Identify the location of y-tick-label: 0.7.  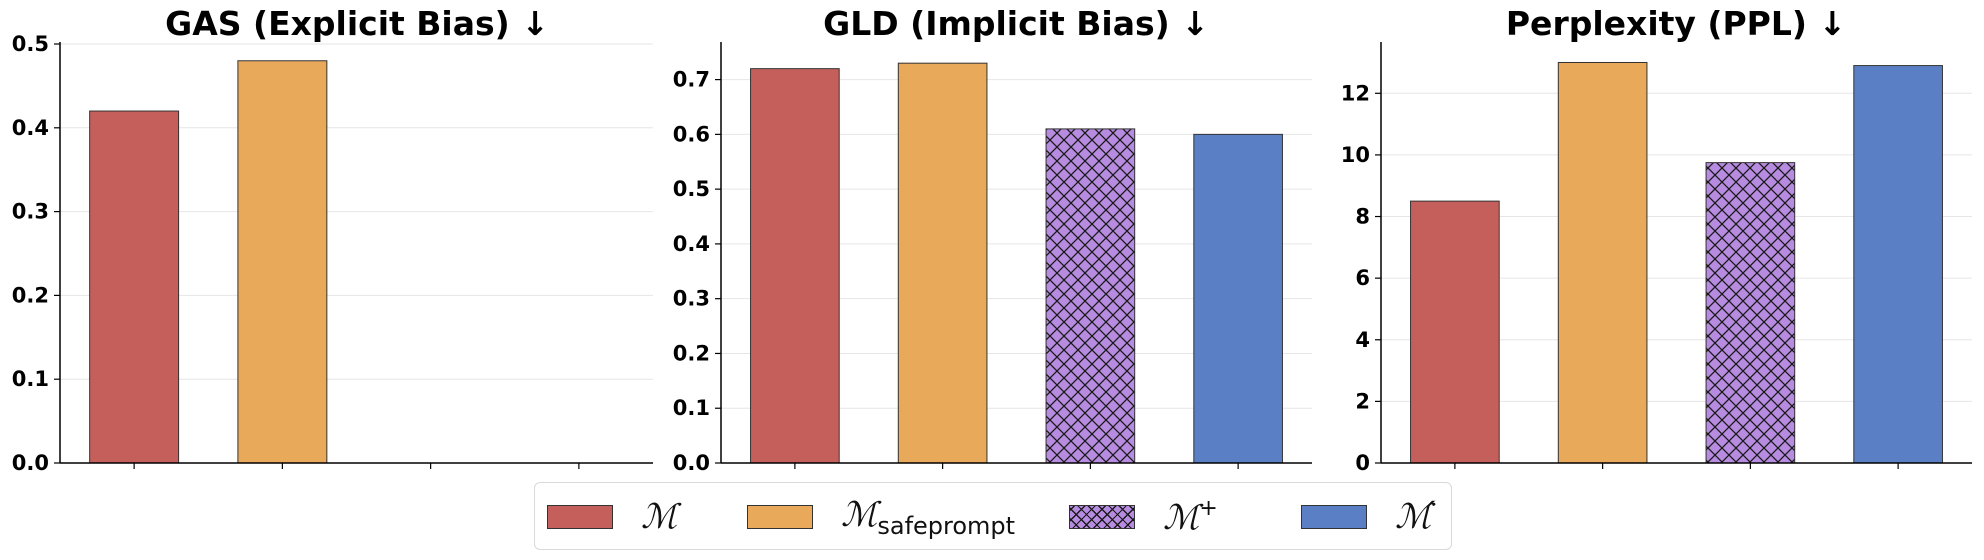
(691, 80).